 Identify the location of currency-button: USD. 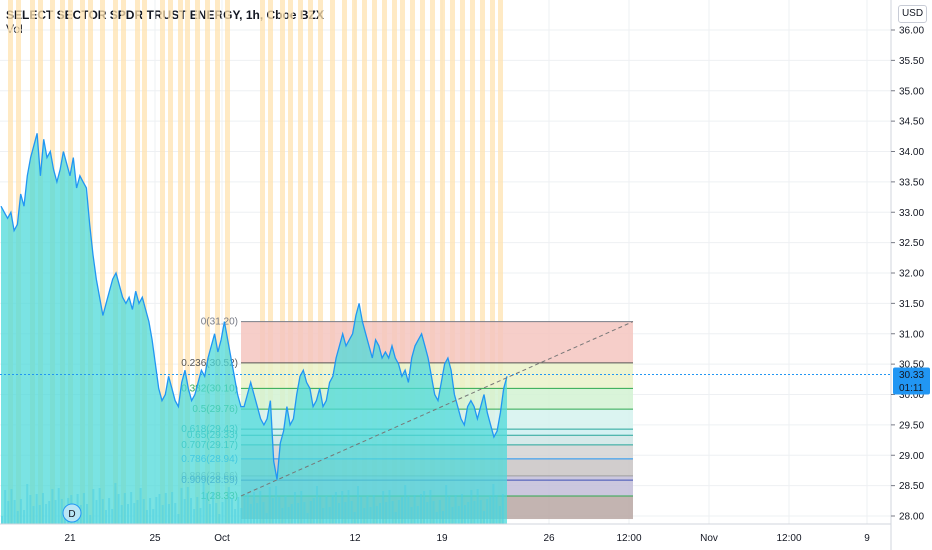
(912, 14).